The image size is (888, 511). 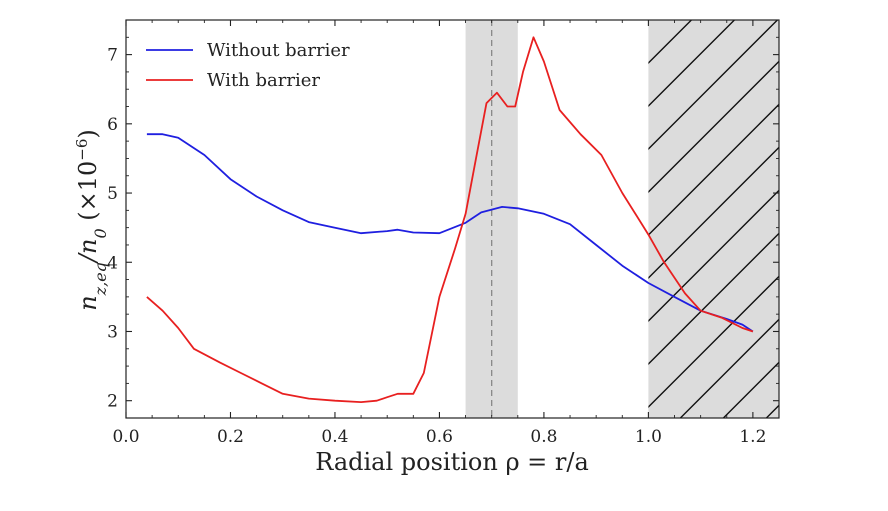 I want to click on y-tick-label: 3, so click(x=112, y=332).